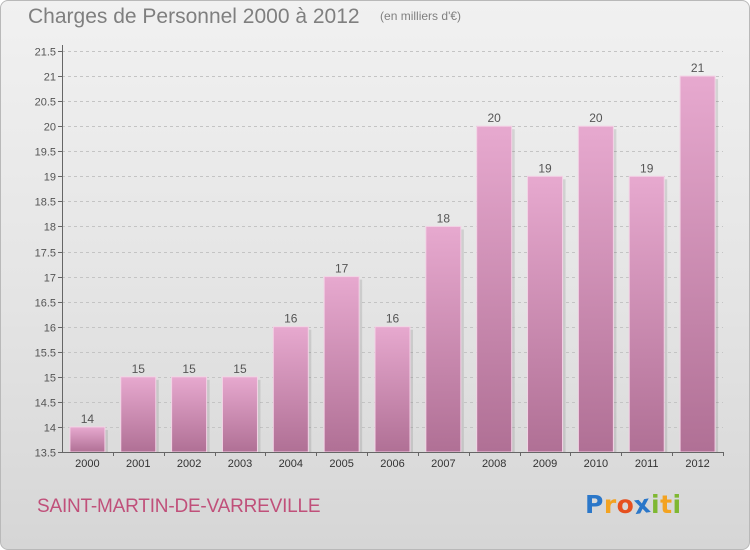  What do you see at coordinates (291, 464) in the screenshot?
I see `x-tick-label: 2004` at bounding box center [291, 464].